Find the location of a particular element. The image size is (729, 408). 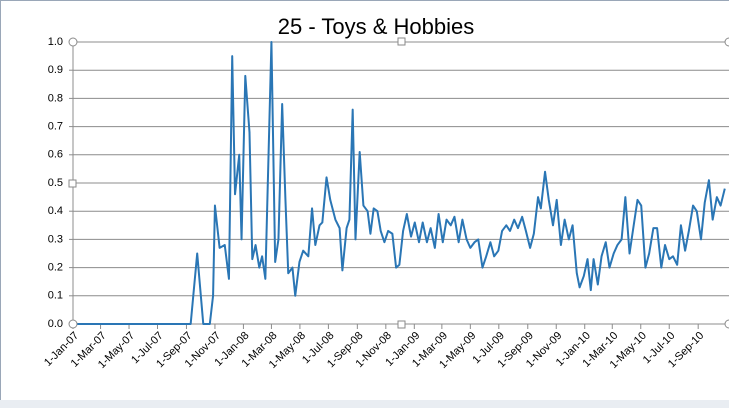

y-tick-label: 0.0 is located at coordinates (55, 324).